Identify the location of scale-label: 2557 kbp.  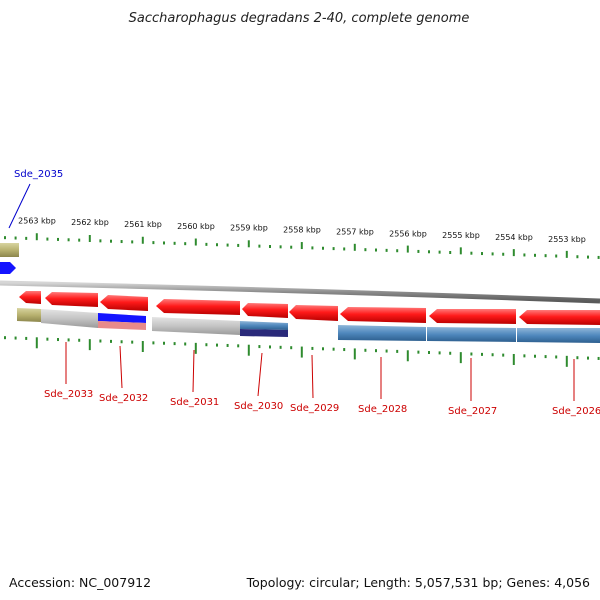
(355, 231).